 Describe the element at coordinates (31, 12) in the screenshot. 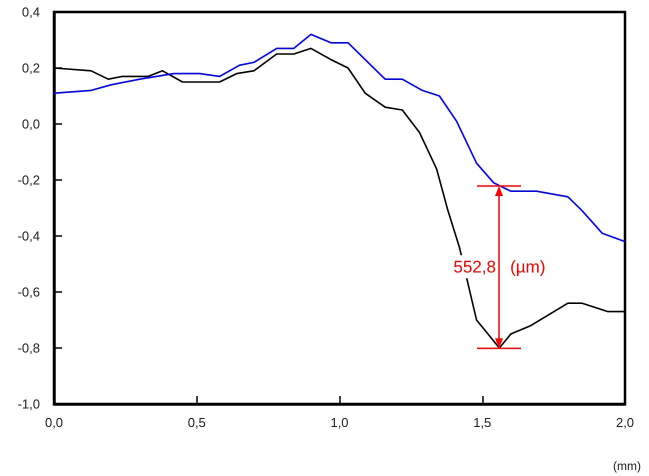

I see `y-tick-label: 0,4` at that location.